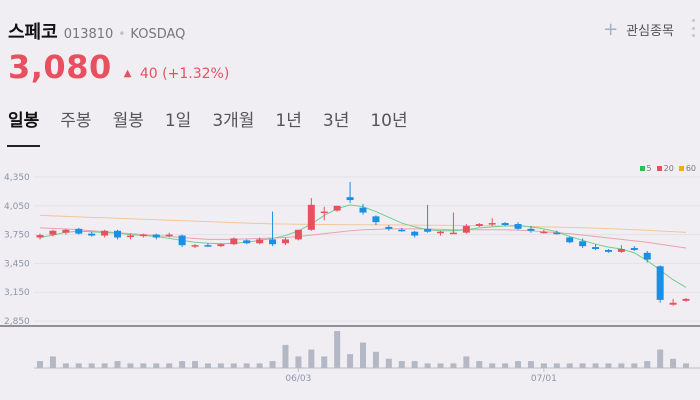 The width and height of the screenshot is (700, 400). Describe the element at coordinates (298, 379) in the screenshot. I see `x-tick-label: 06/03` at that location.